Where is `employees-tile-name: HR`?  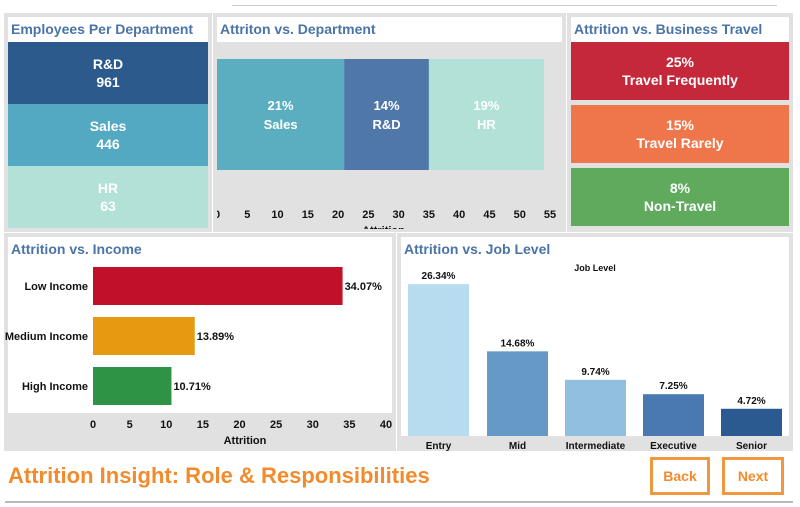
employees-tile-name: HR is located at coordinates (108, 188).